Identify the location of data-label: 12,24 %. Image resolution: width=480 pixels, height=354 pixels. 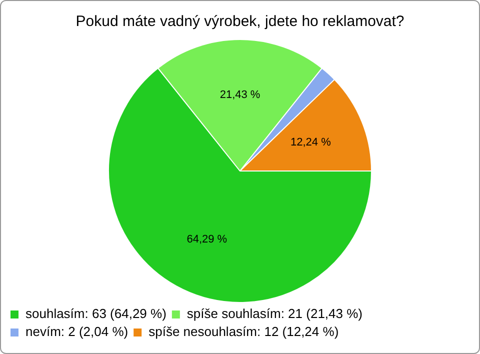
(311, 142).